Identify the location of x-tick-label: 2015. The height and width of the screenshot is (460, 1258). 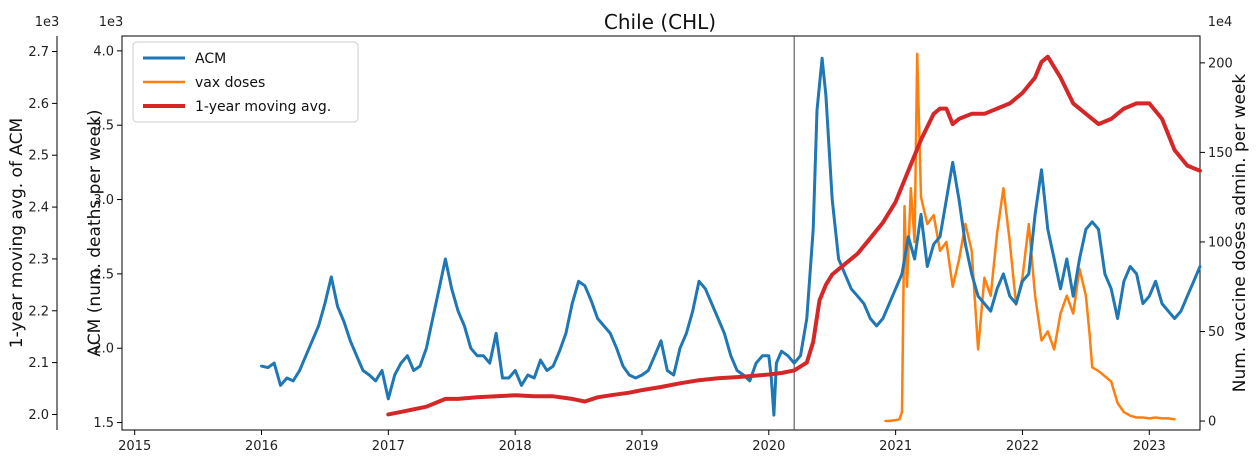
(134, 446).